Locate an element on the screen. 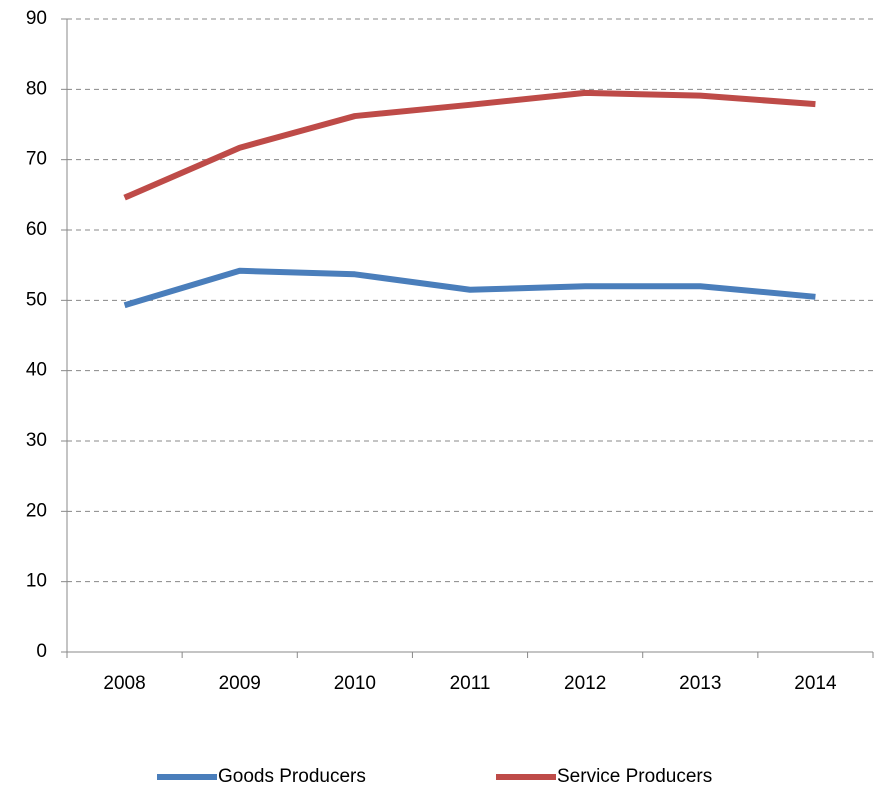  y-tick-label: 50 is located at coordinates (36, 299).